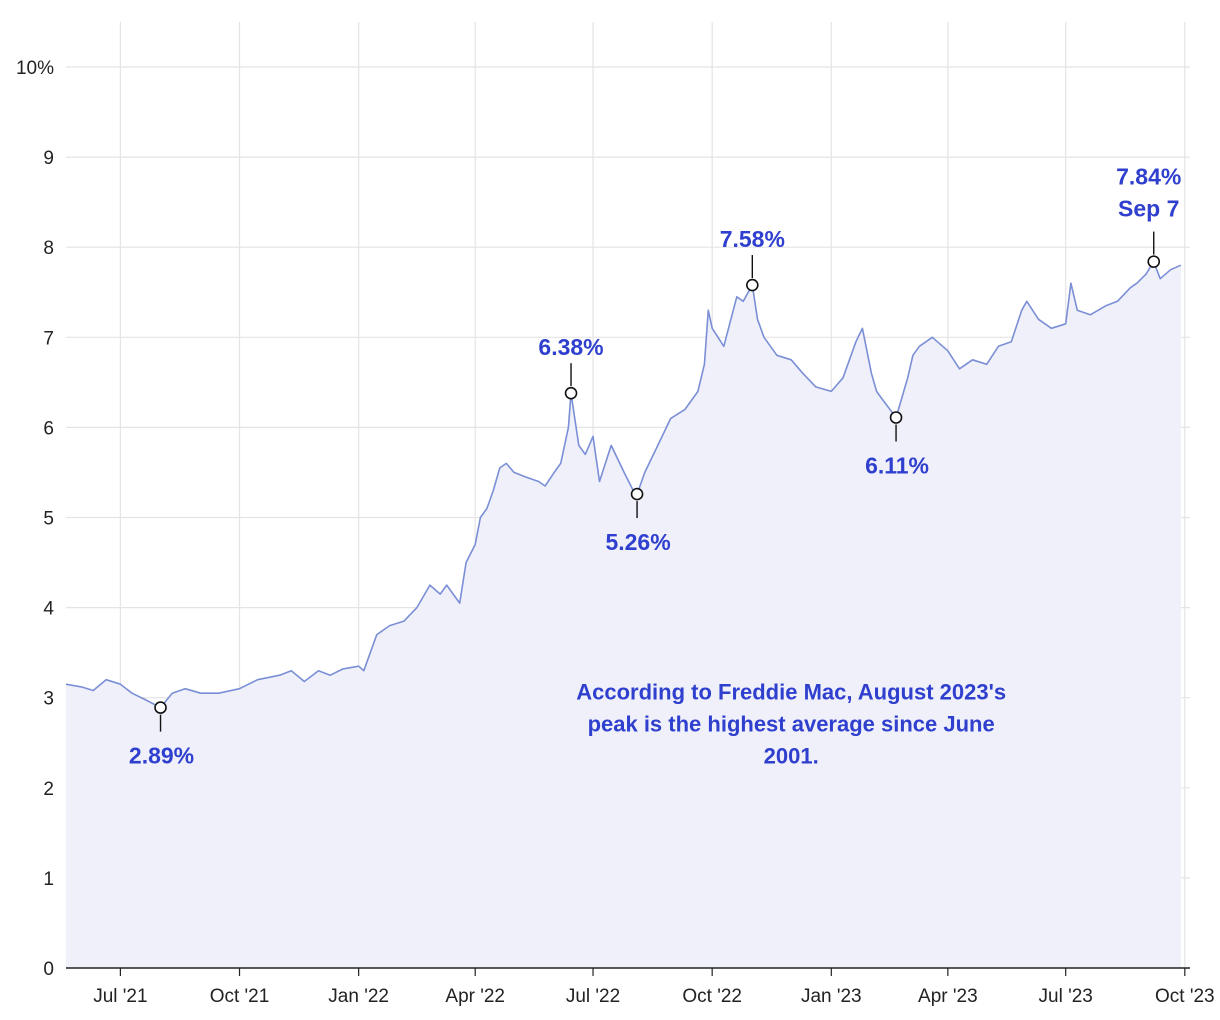  What do you see at coordinates (712, 996) in the screenshot?
I see `x-tick-label: Oct '22` at bounding box center [712, 996].